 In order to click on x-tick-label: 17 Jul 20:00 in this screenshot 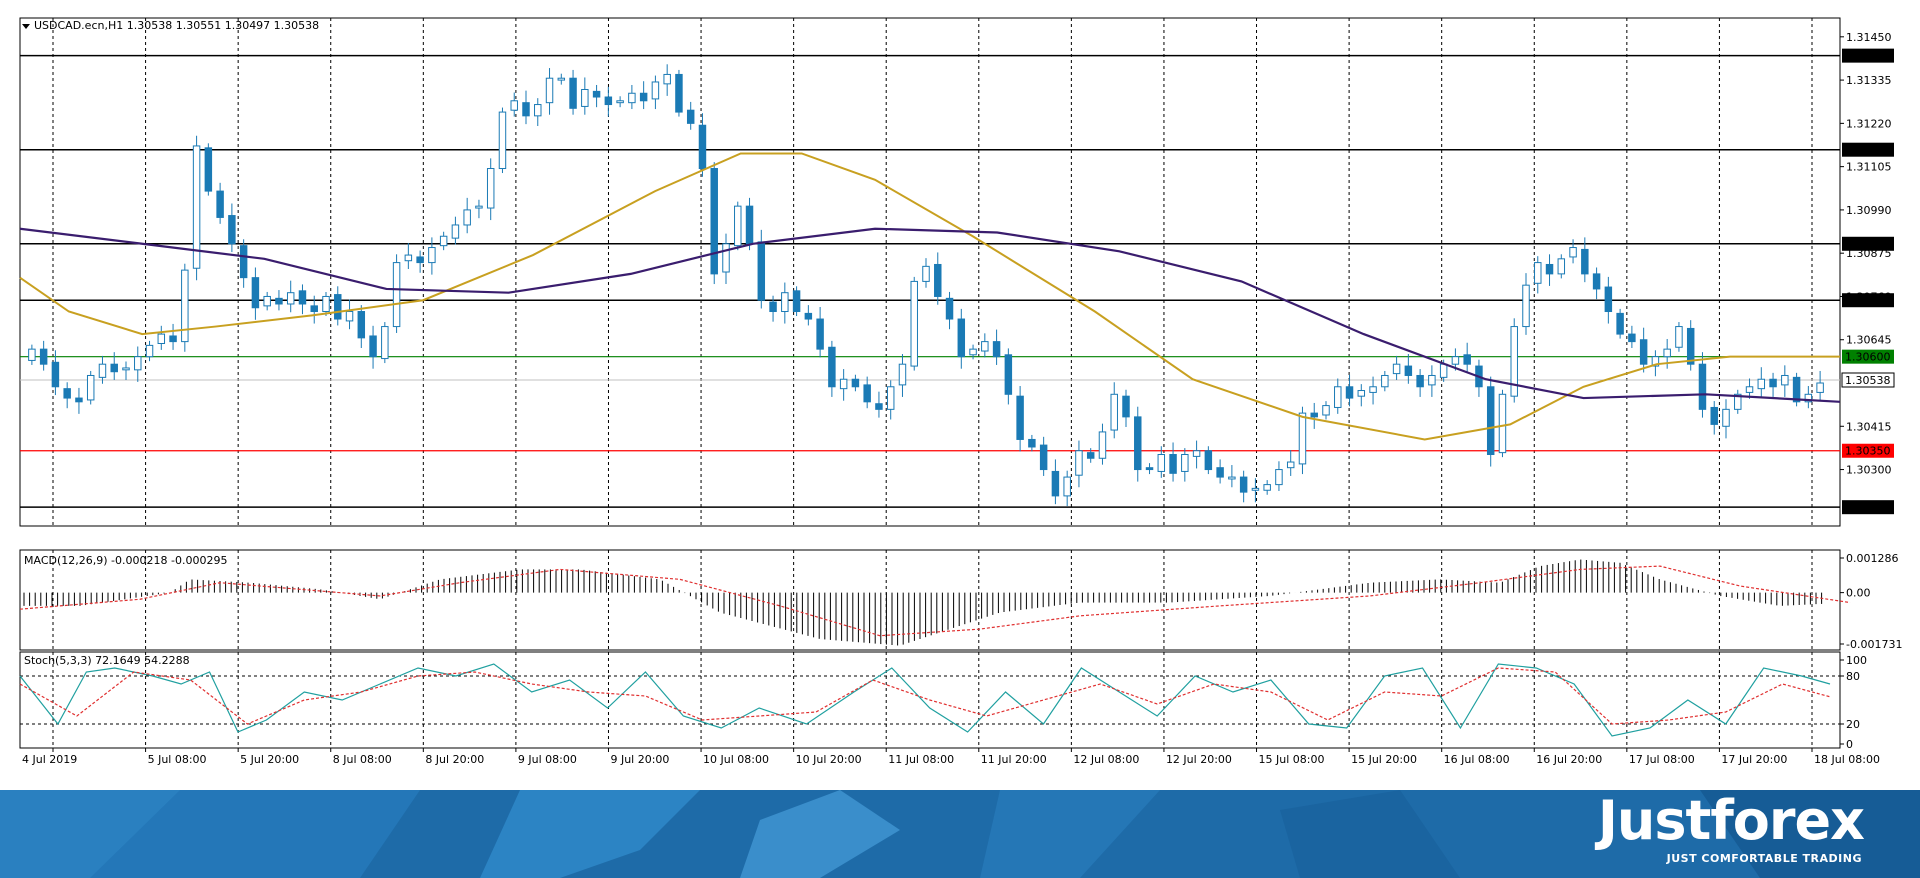, I will do `click(1754, 759)`.